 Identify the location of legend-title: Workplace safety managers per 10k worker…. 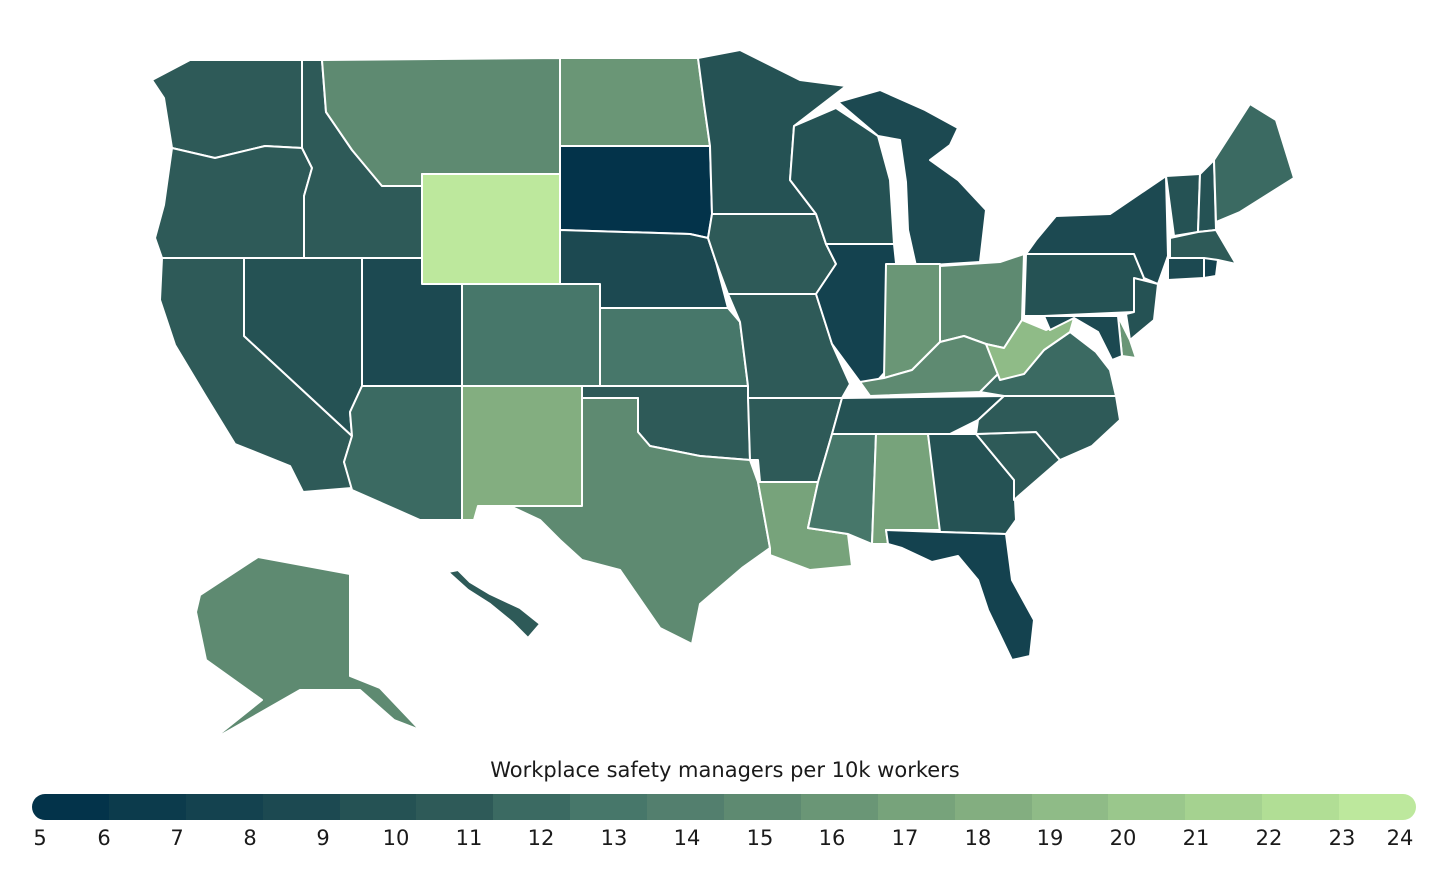
(725, 770).